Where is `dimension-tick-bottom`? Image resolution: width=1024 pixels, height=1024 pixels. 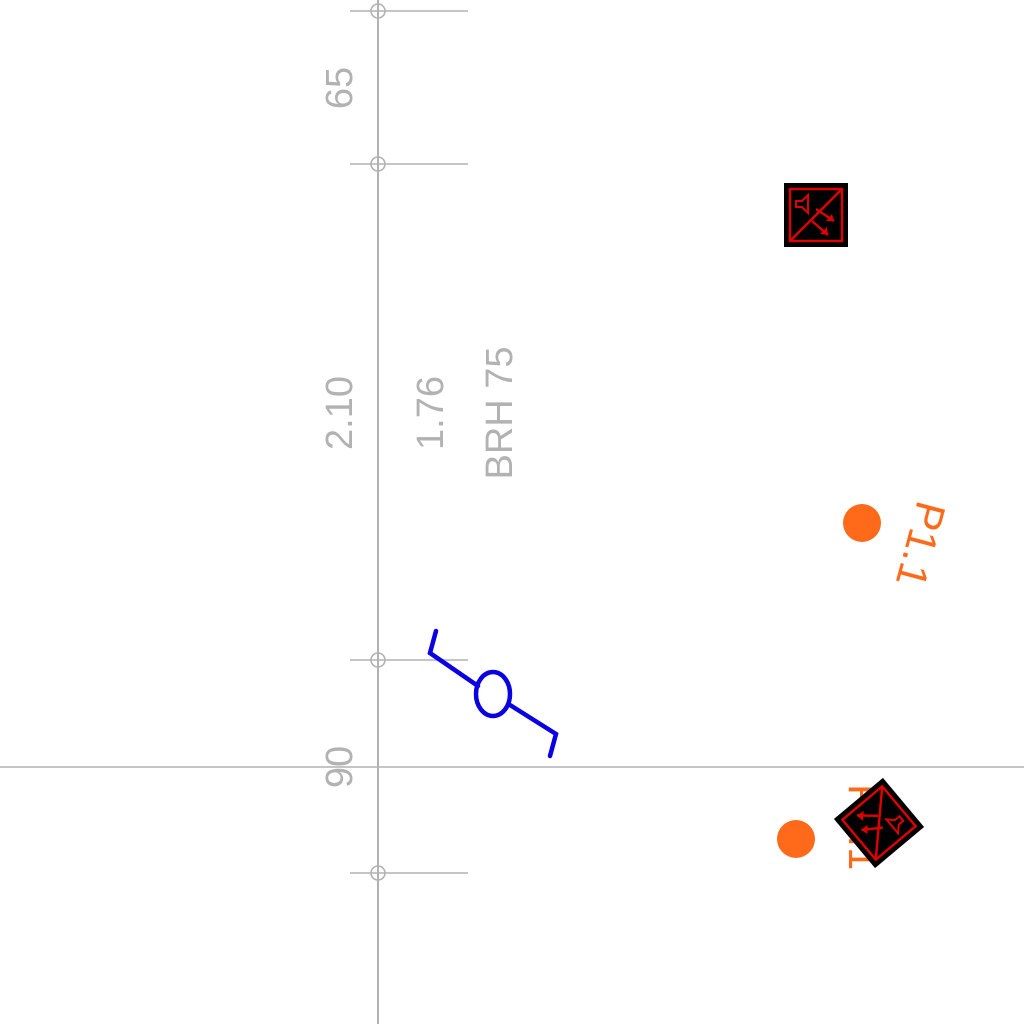 dimension-tick-bottom is located at coordinates (409, 873).